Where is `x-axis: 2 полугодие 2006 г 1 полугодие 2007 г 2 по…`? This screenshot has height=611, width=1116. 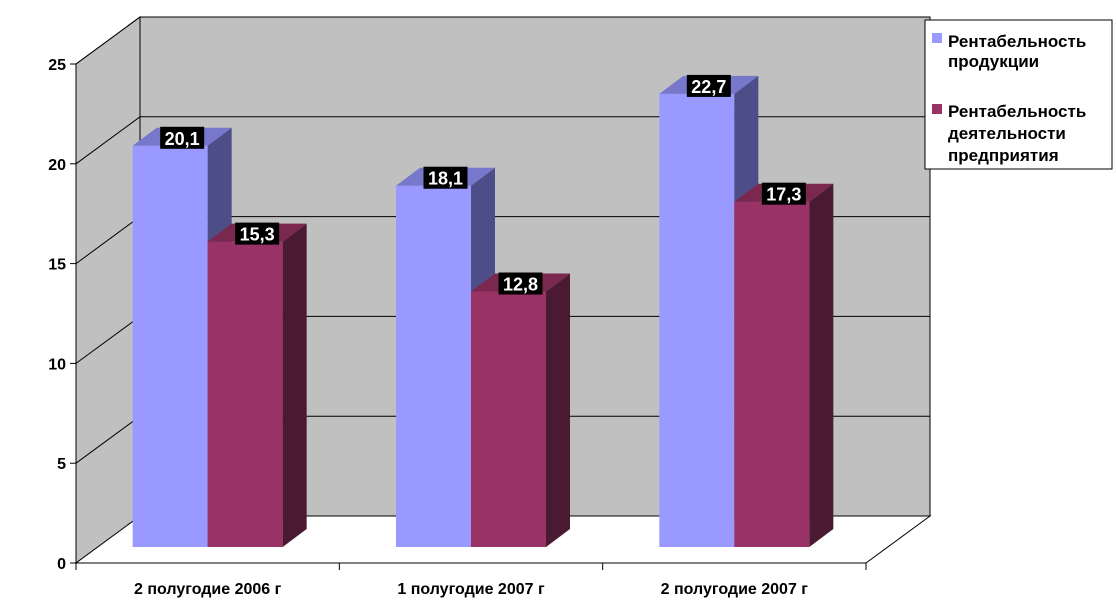 x-axis: 2 полугодие 2006 г 1 полугодие 2007 г 2 по… is located at coordinates (471, 580).